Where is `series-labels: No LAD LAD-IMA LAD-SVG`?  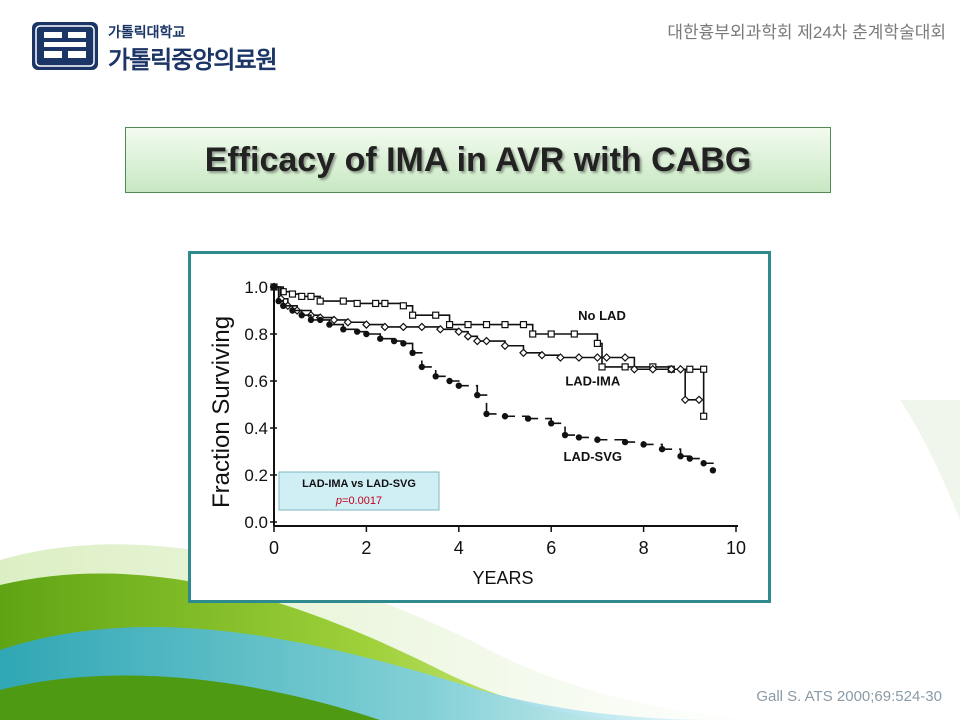 series-labels: No LAD LAD-IMA LAD-SVG is located at coordinates (595, 386).